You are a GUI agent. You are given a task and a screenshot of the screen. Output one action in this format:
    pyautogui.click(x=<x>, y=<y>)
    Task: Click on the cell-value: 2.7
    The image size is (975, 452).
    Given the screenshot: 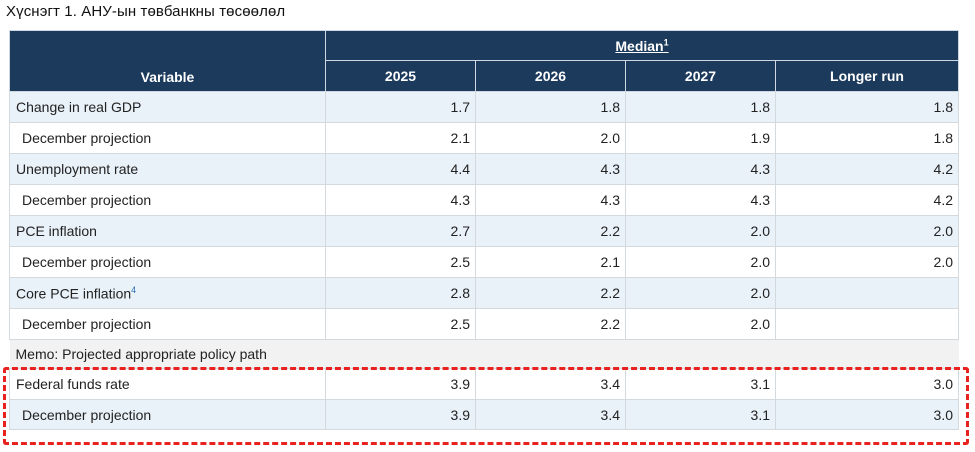 What is the action you would take?
    pyautogui.click(x=400, y=231)
    